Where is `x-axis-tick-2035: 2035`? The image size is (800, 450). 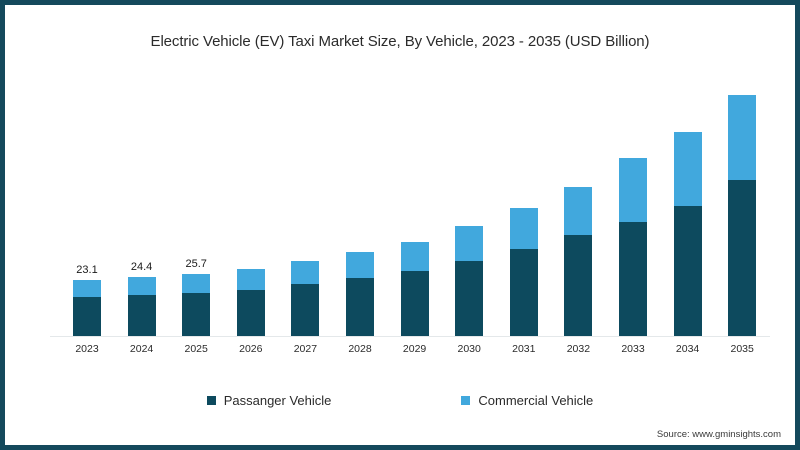 x-axis-tick-2035: 2035 is located at coordinates (742, 349).